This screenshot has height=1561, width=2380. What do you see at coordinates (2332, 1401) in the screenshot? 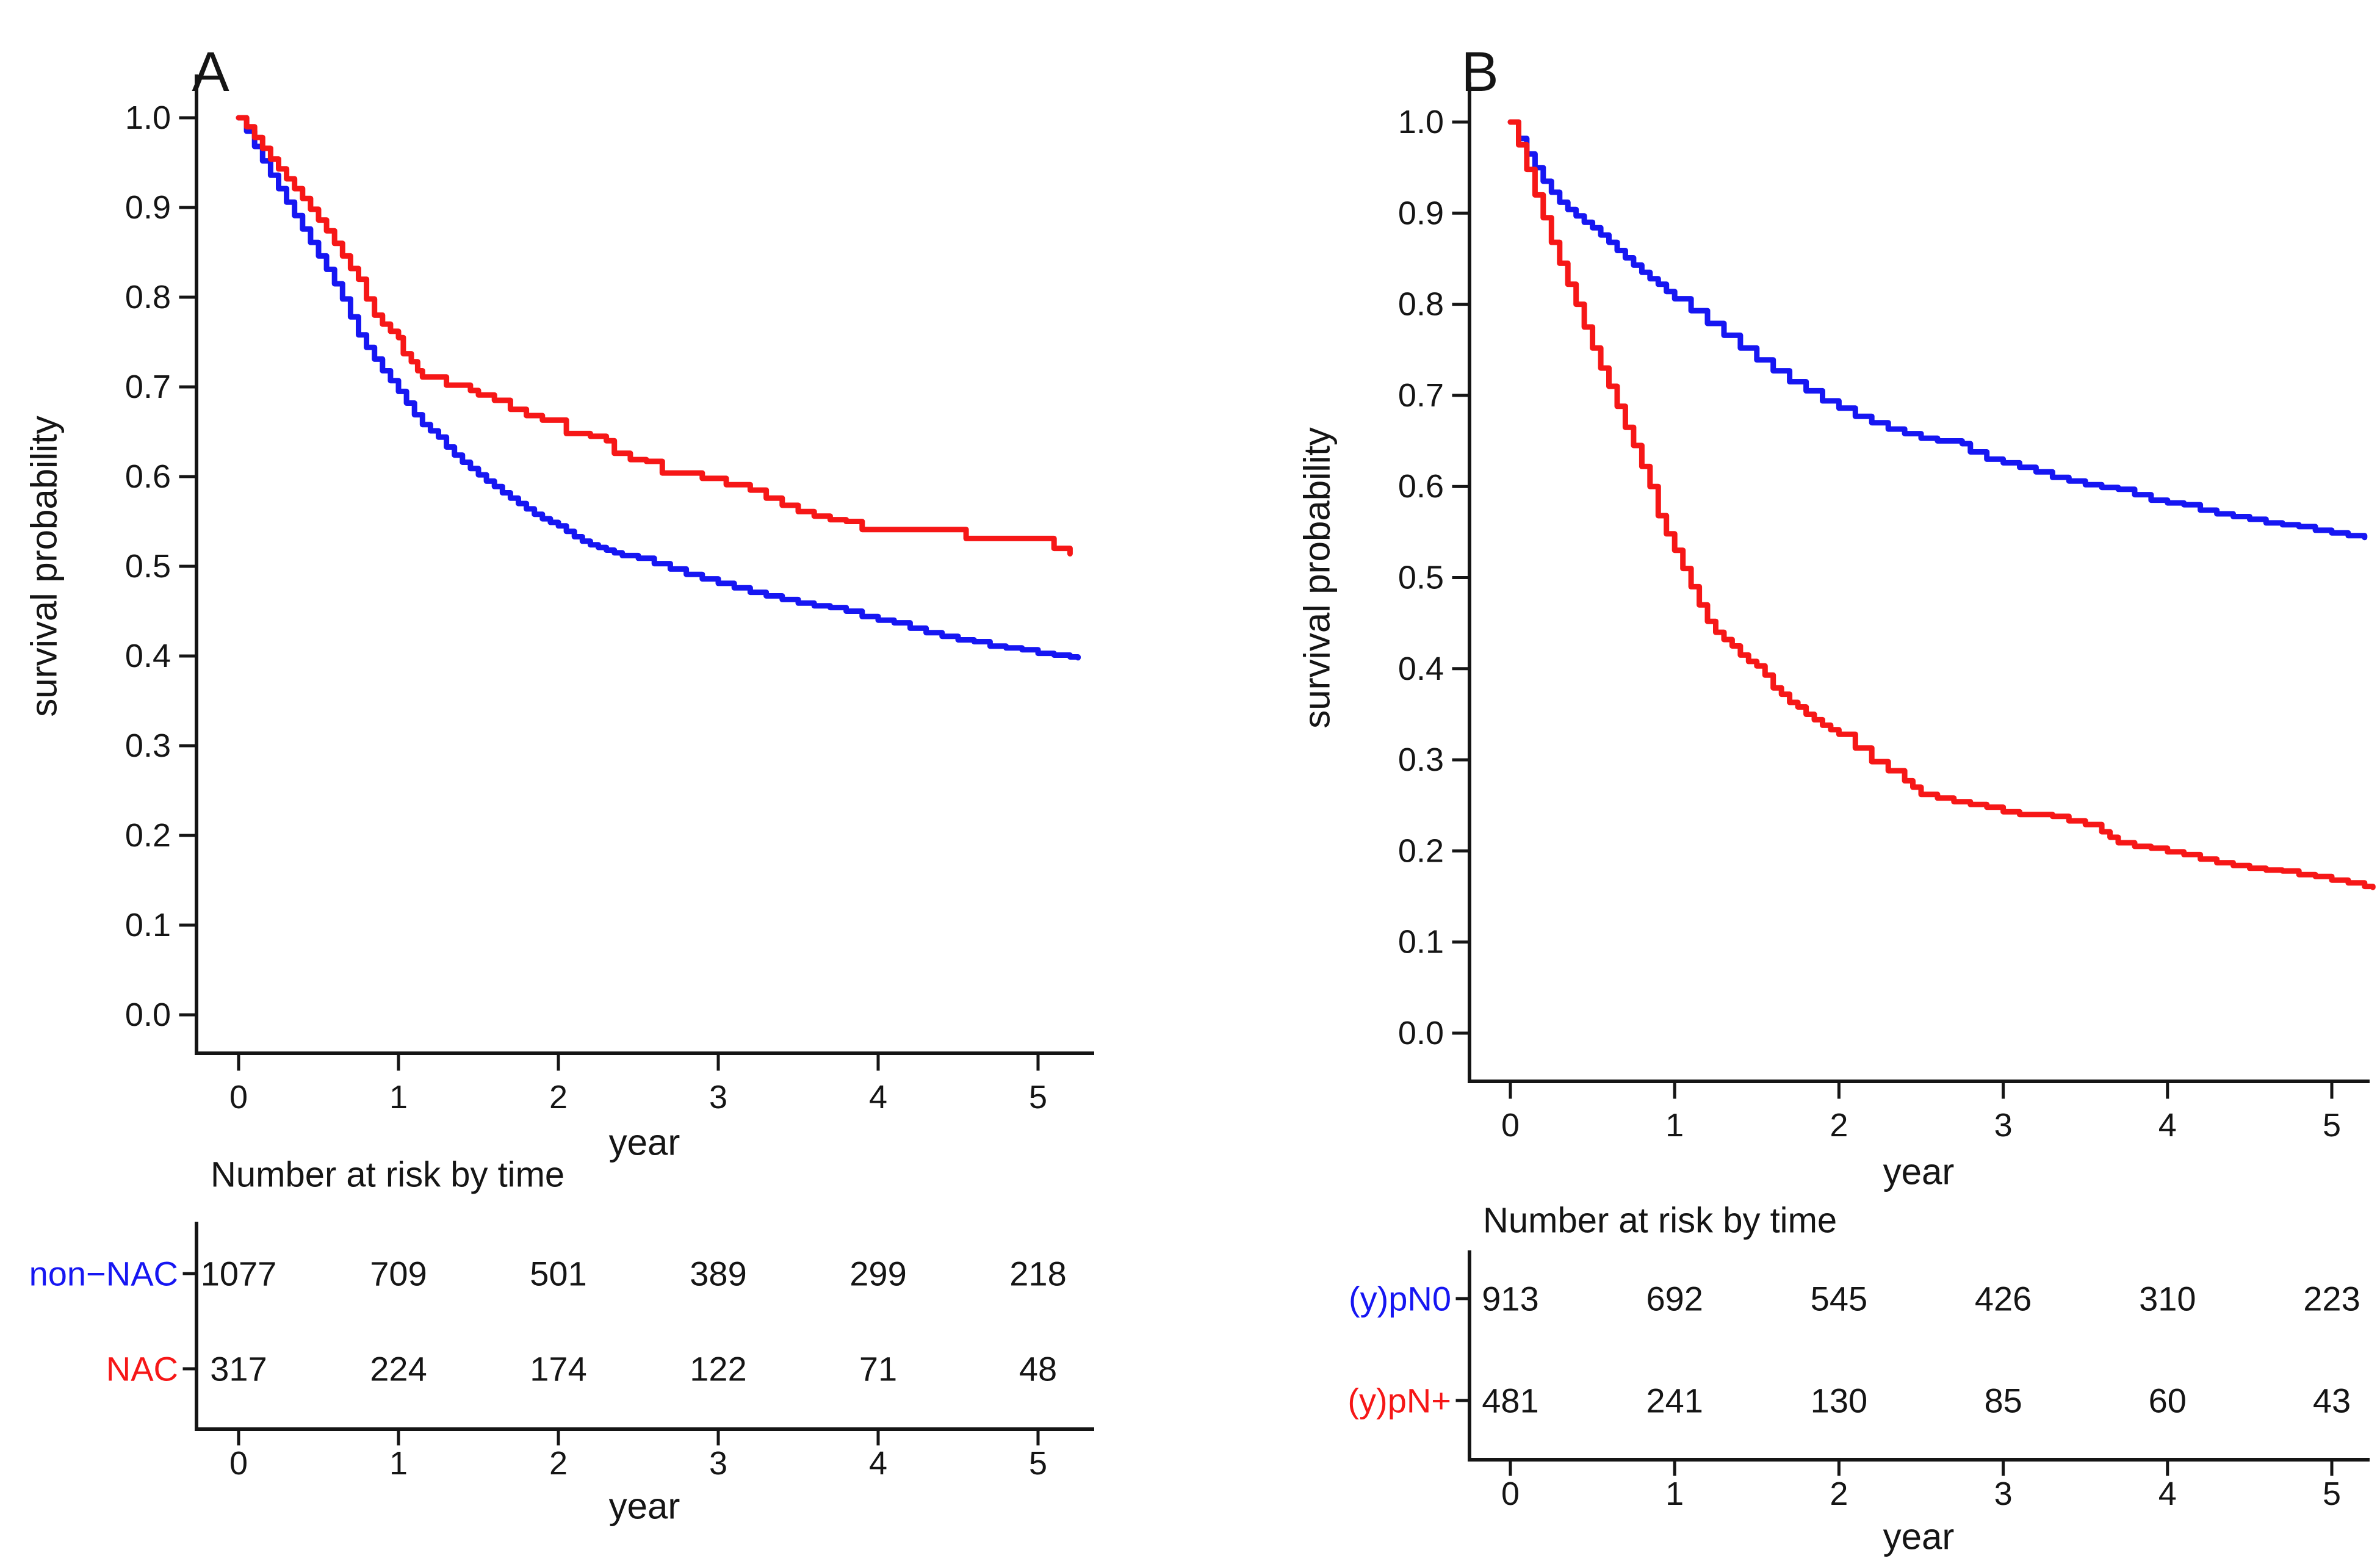
I see `risk-count: 43` at bounding box center [2332, 1401].